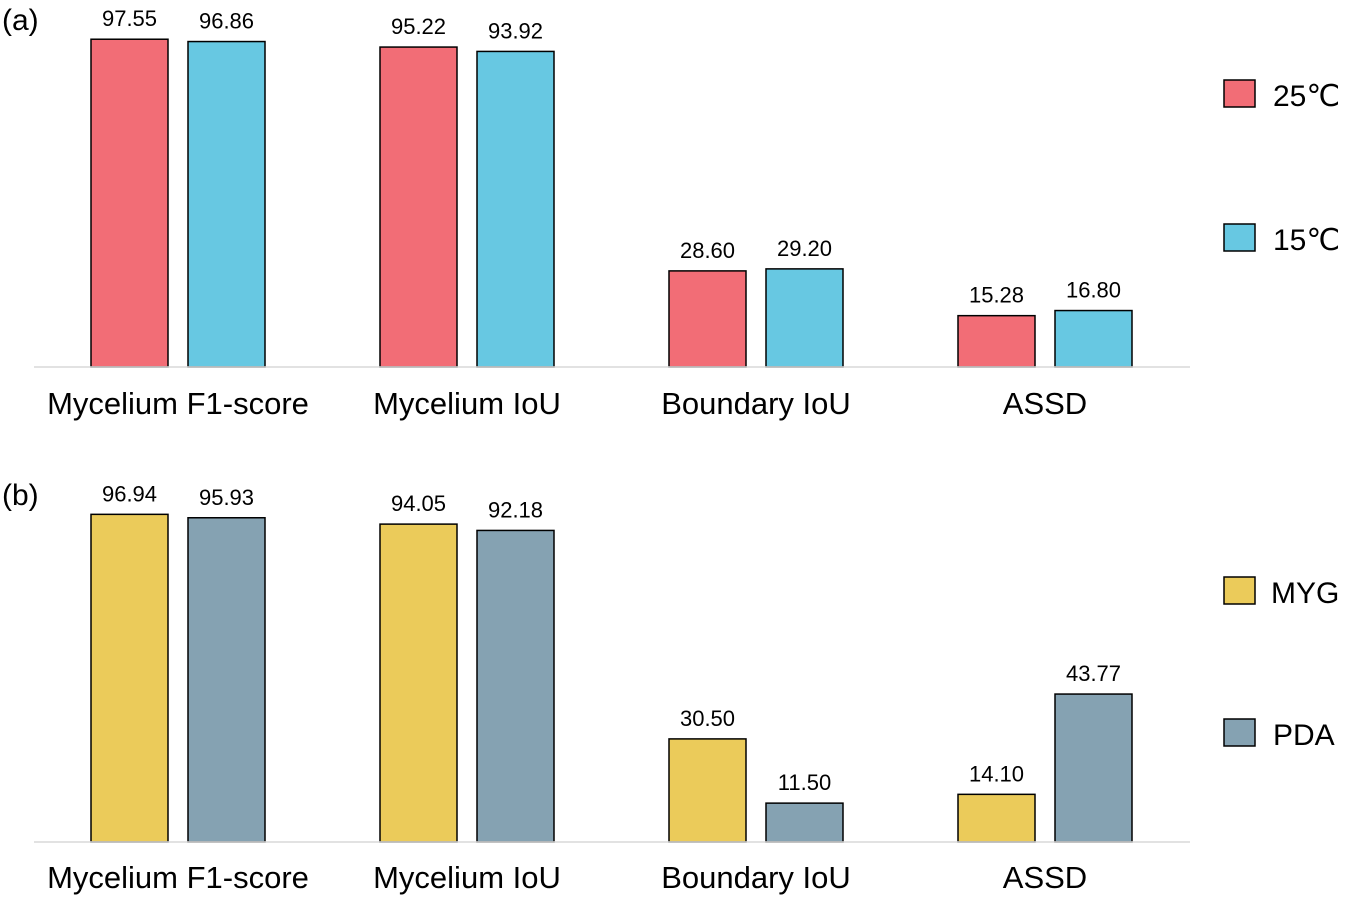 The height and width of the screenshot is (900, 1350). I want to click on bar-myg-boundary-iou, so click(707, 790).